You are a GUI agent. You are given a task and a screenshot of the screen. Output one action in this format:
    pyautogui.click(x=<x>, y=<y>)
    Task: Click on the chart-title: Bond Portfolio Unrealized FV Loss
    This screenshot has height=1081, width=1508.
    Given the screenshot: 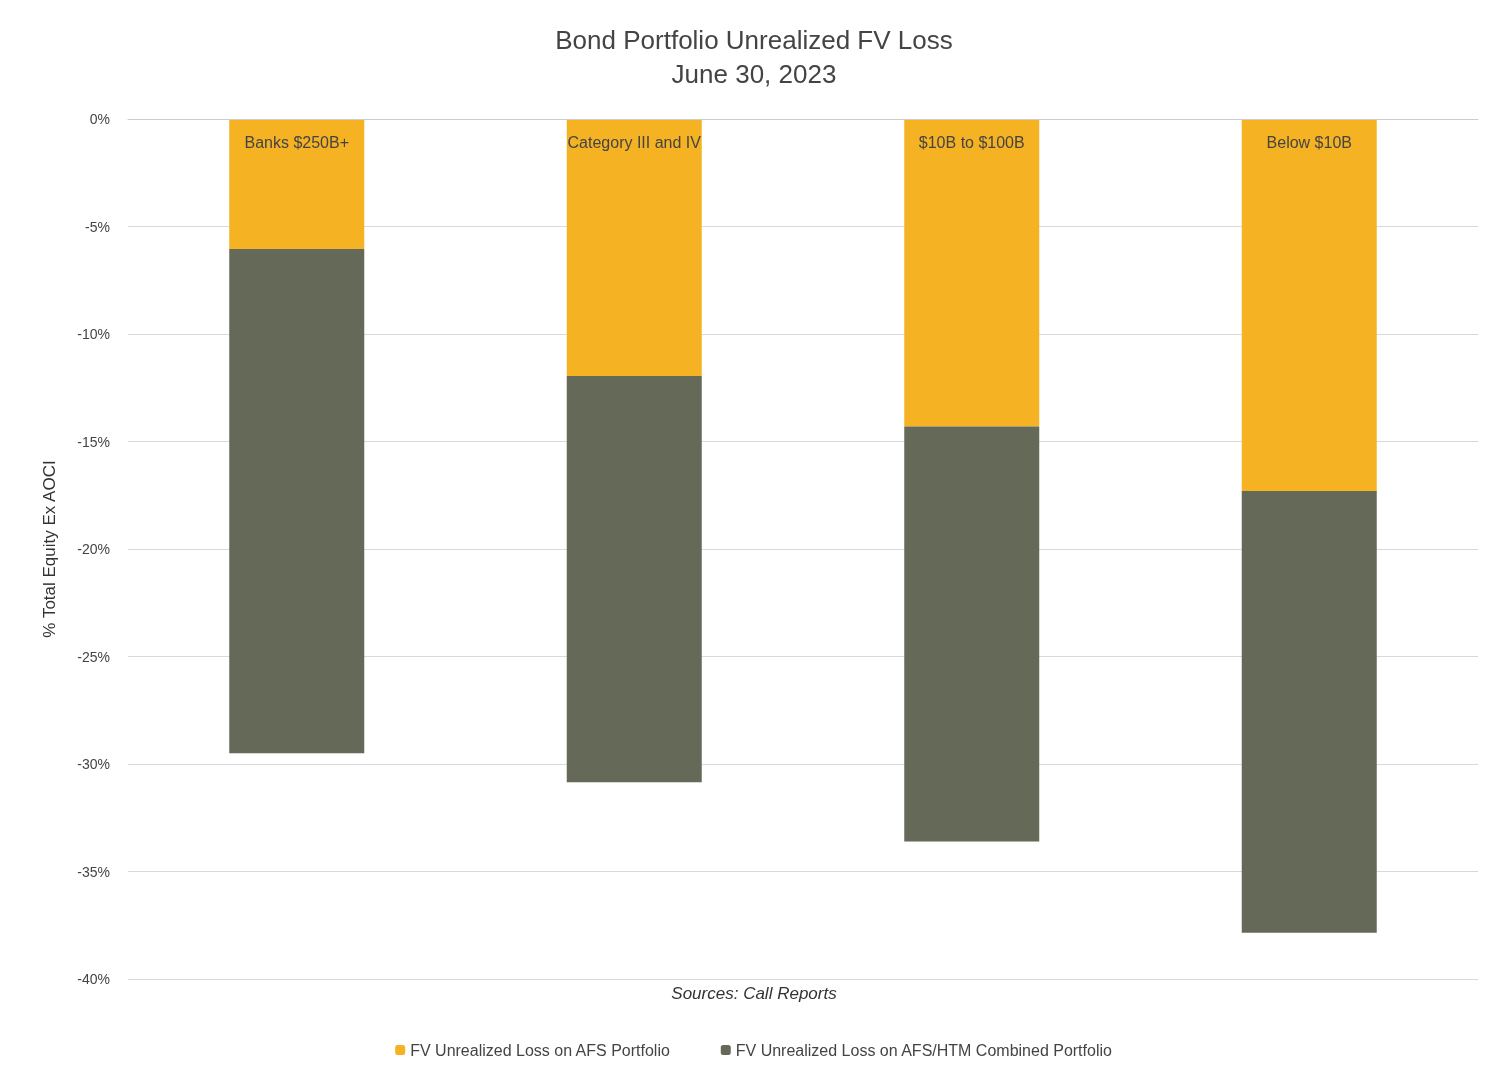 What is the action you would take?
    pyautogui.click(x=754, y=40)
    